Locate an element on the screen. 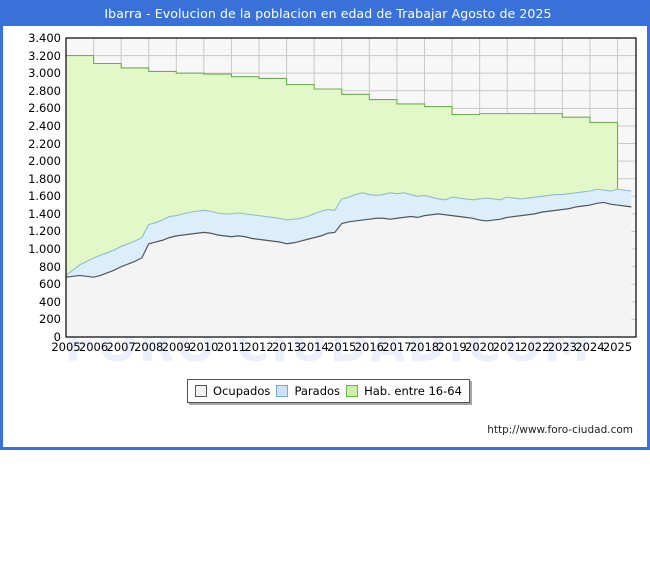 The image size is (650, 570). y-tick-label: 2.600 is located at coordinates (44, 108).